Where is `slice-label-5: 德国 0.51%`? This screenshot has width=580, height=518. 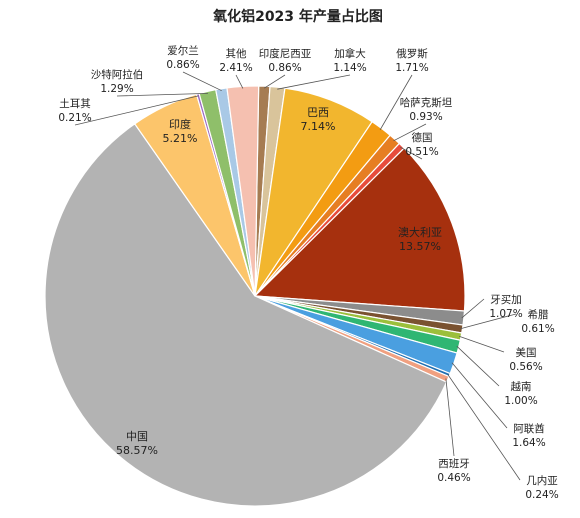
slice-label-5: 德国 0.51% is located at coordinates (421, 144).